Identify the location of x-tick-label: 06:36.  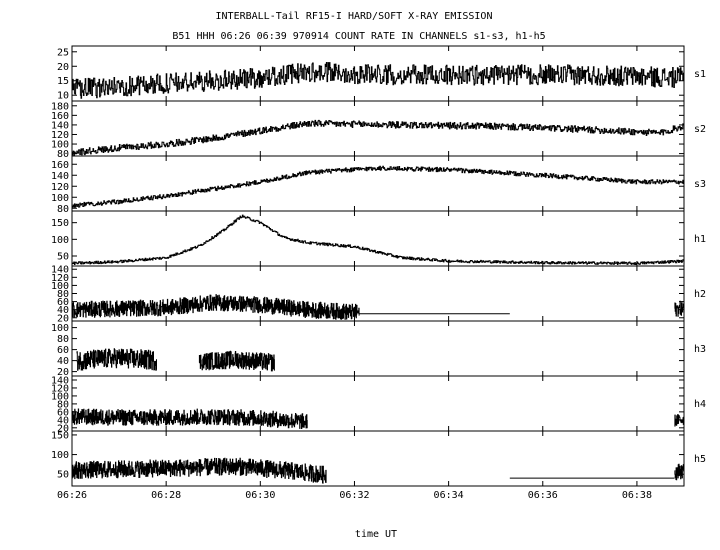
(543, 495).